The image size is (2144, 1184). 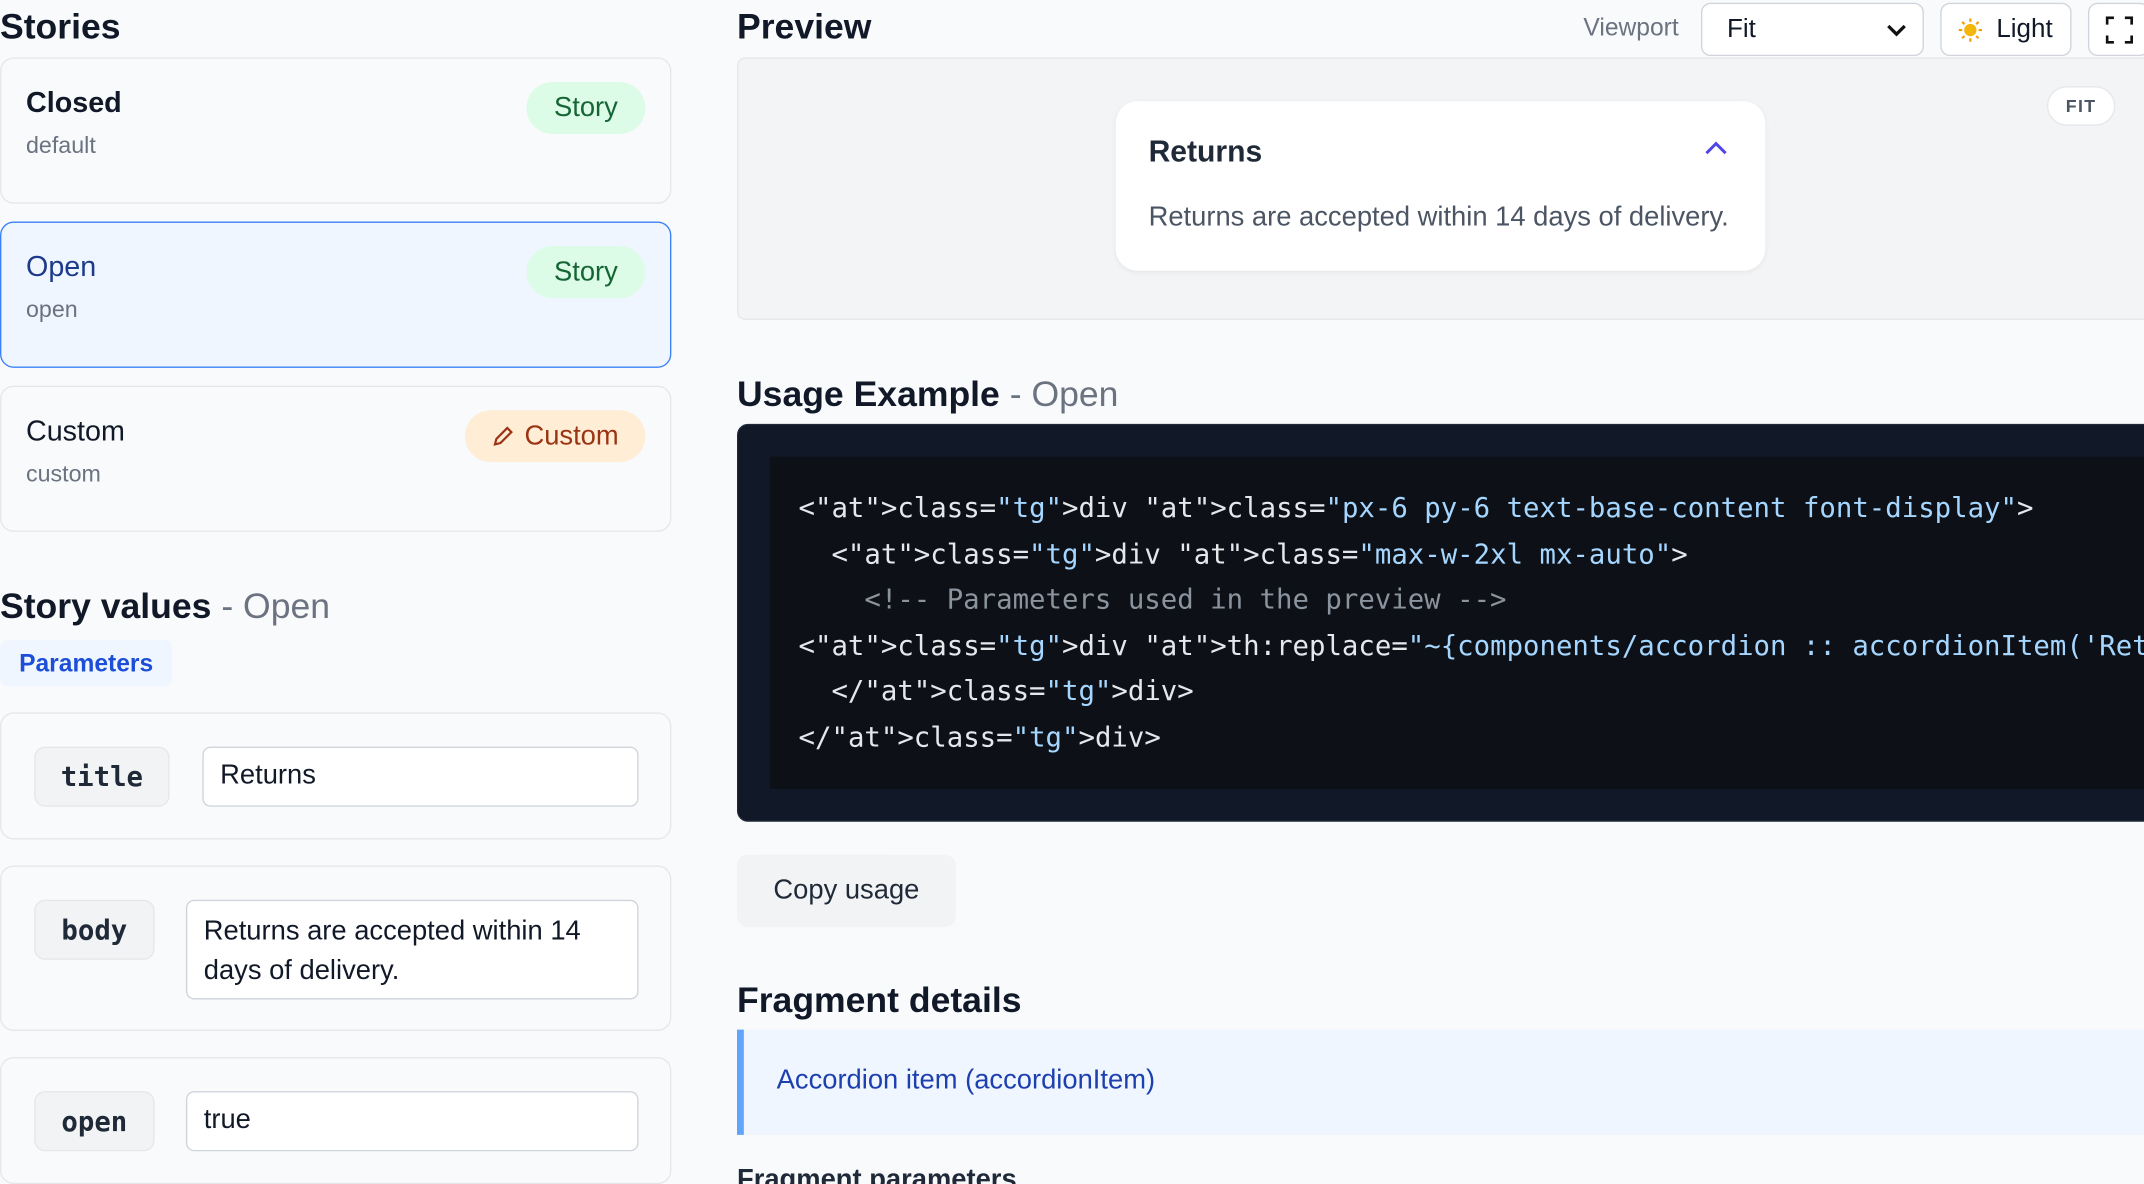 What do you see at coordinates (1631, 27) in the screenshot?
I see `viewport-label: Viewport` at bounding box center [1631, 27].